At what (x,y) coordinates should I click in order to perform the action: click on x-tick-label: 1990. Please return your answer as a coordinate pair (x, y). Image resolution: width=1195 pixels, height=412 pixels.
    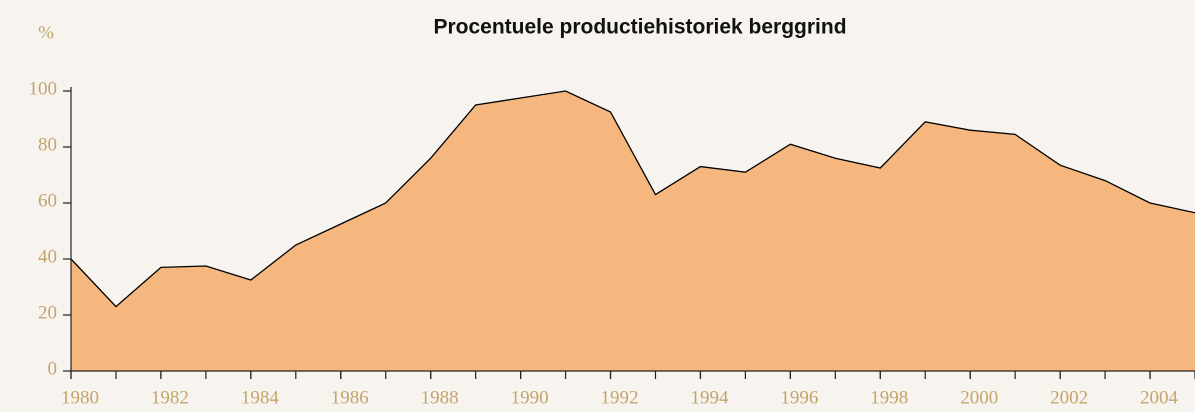
    Looking at the image, I should click on (530, 397).